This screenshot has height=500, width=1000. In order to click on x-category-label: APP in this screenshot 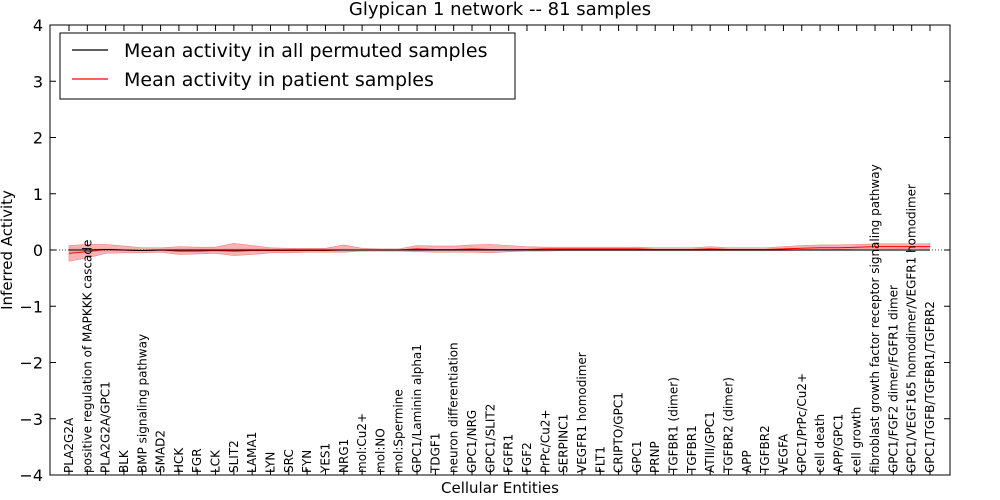, I will do `click(747, 461)`.